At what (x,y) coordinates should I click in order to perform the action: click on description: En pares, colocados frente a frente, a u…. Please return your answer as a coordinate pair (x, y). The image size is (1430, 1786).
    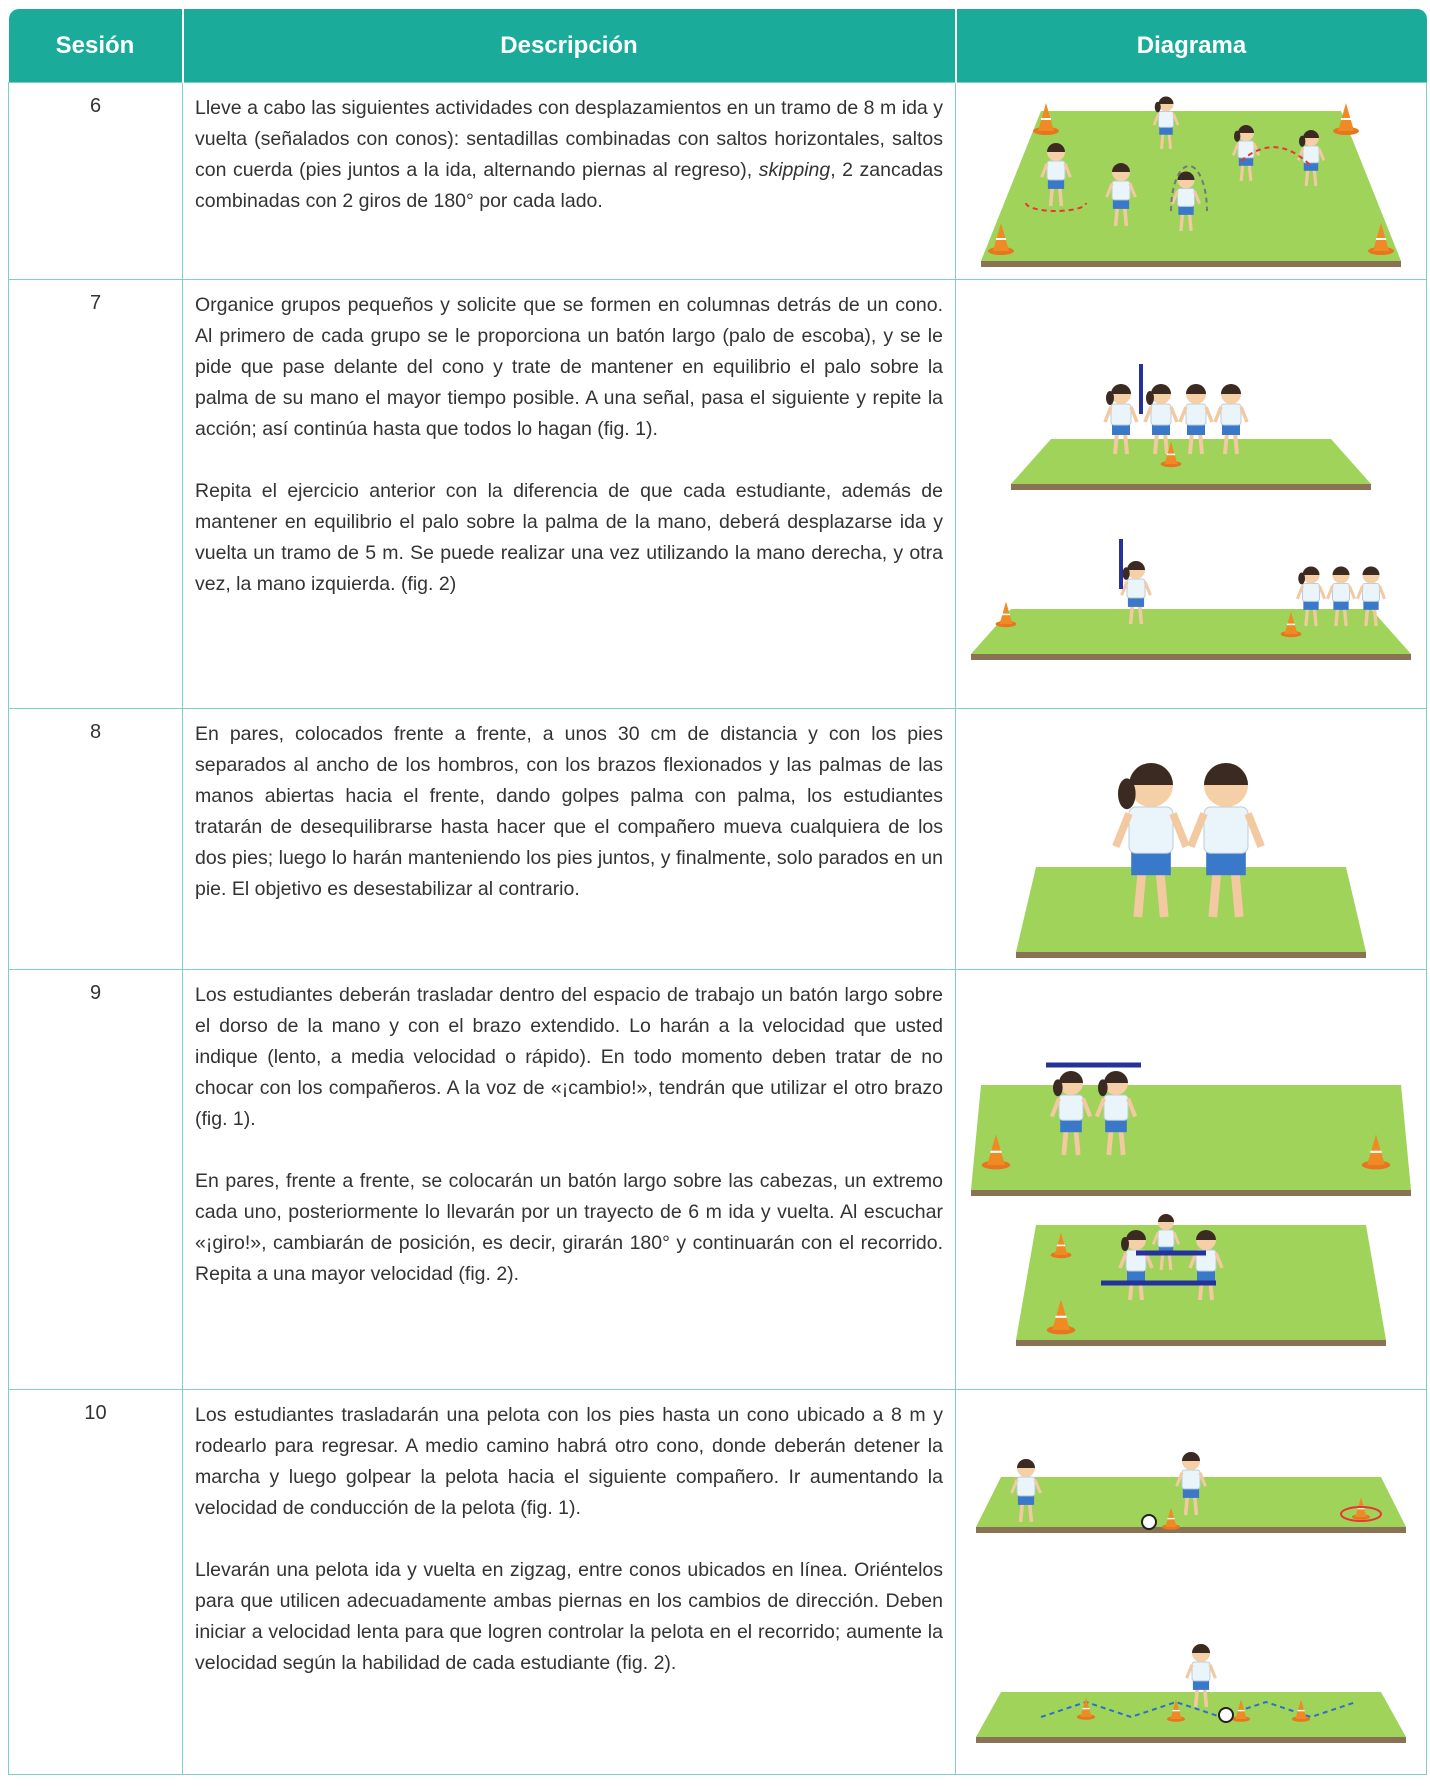
    Looking at the image, I should click on (569, 839).